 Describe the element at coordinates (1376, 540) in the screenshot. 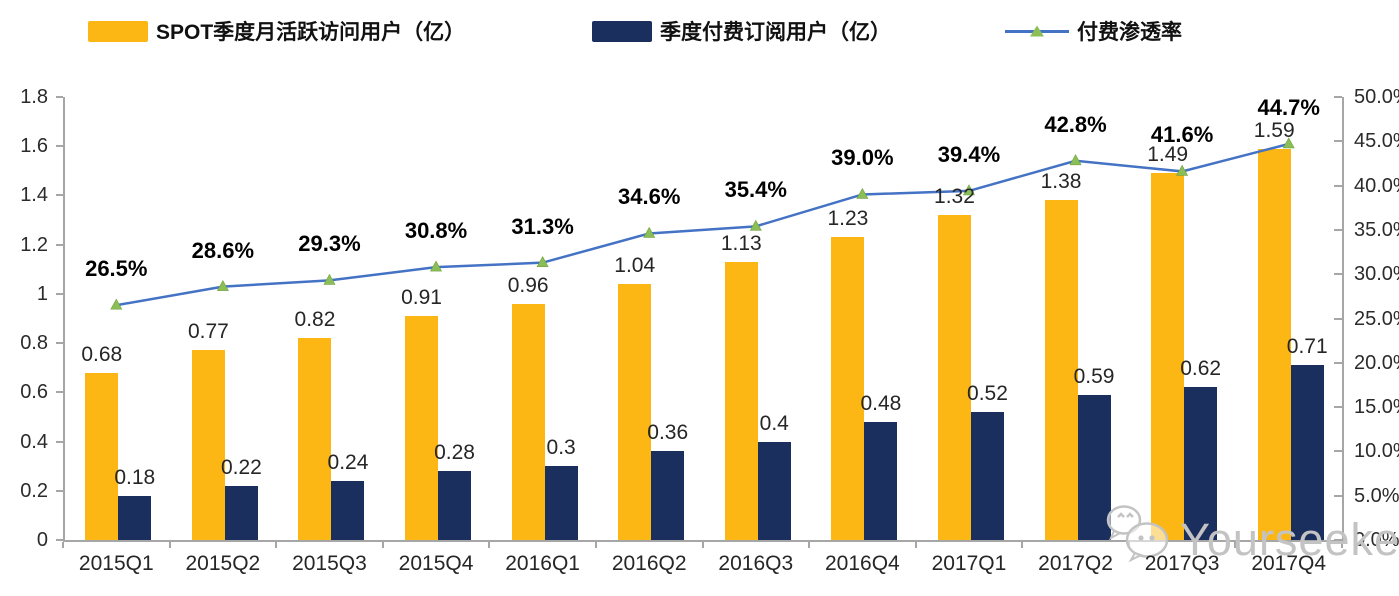

I see `secondary-y-axis-tick-label: 0.0%` at that location.